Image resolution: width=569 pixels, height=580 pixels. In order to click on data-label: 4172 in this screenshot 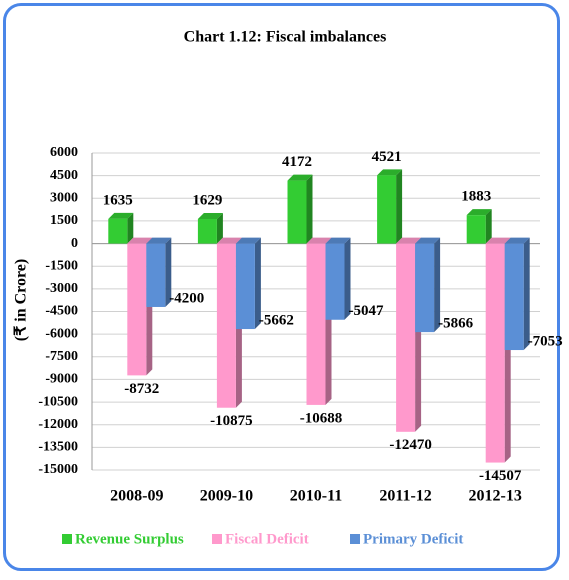, I will do `click(297, 162)`.